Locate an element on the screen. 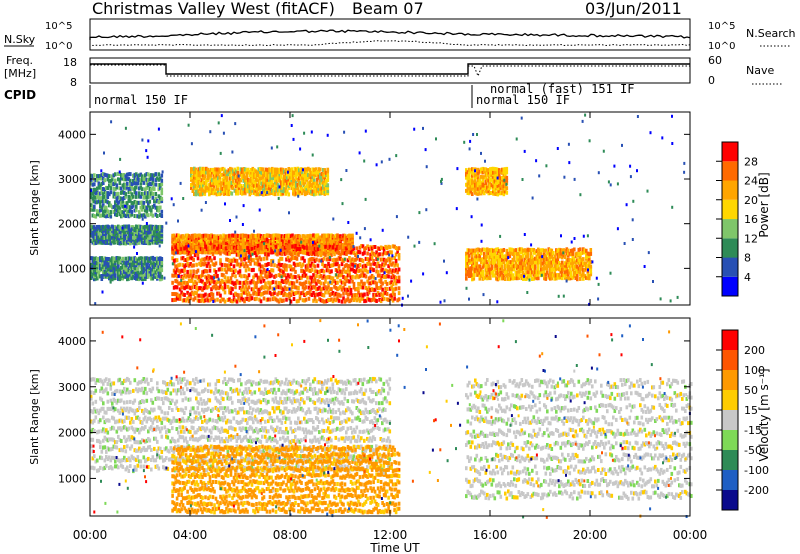 The height and width of the screenshot is (554, 800). cpid-text-1: normal 150 IF is located at coordinates (141, 100).